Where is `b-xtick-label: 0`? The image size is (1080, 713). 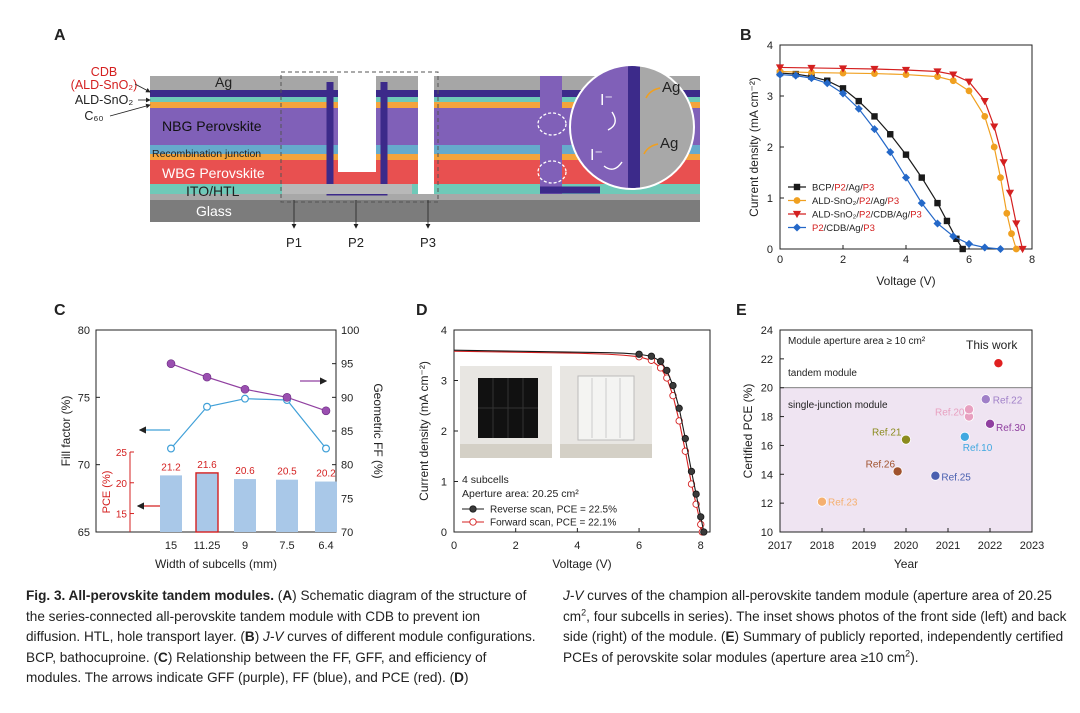 b-xtick-label: 0 is located at coordinates (780, 260).